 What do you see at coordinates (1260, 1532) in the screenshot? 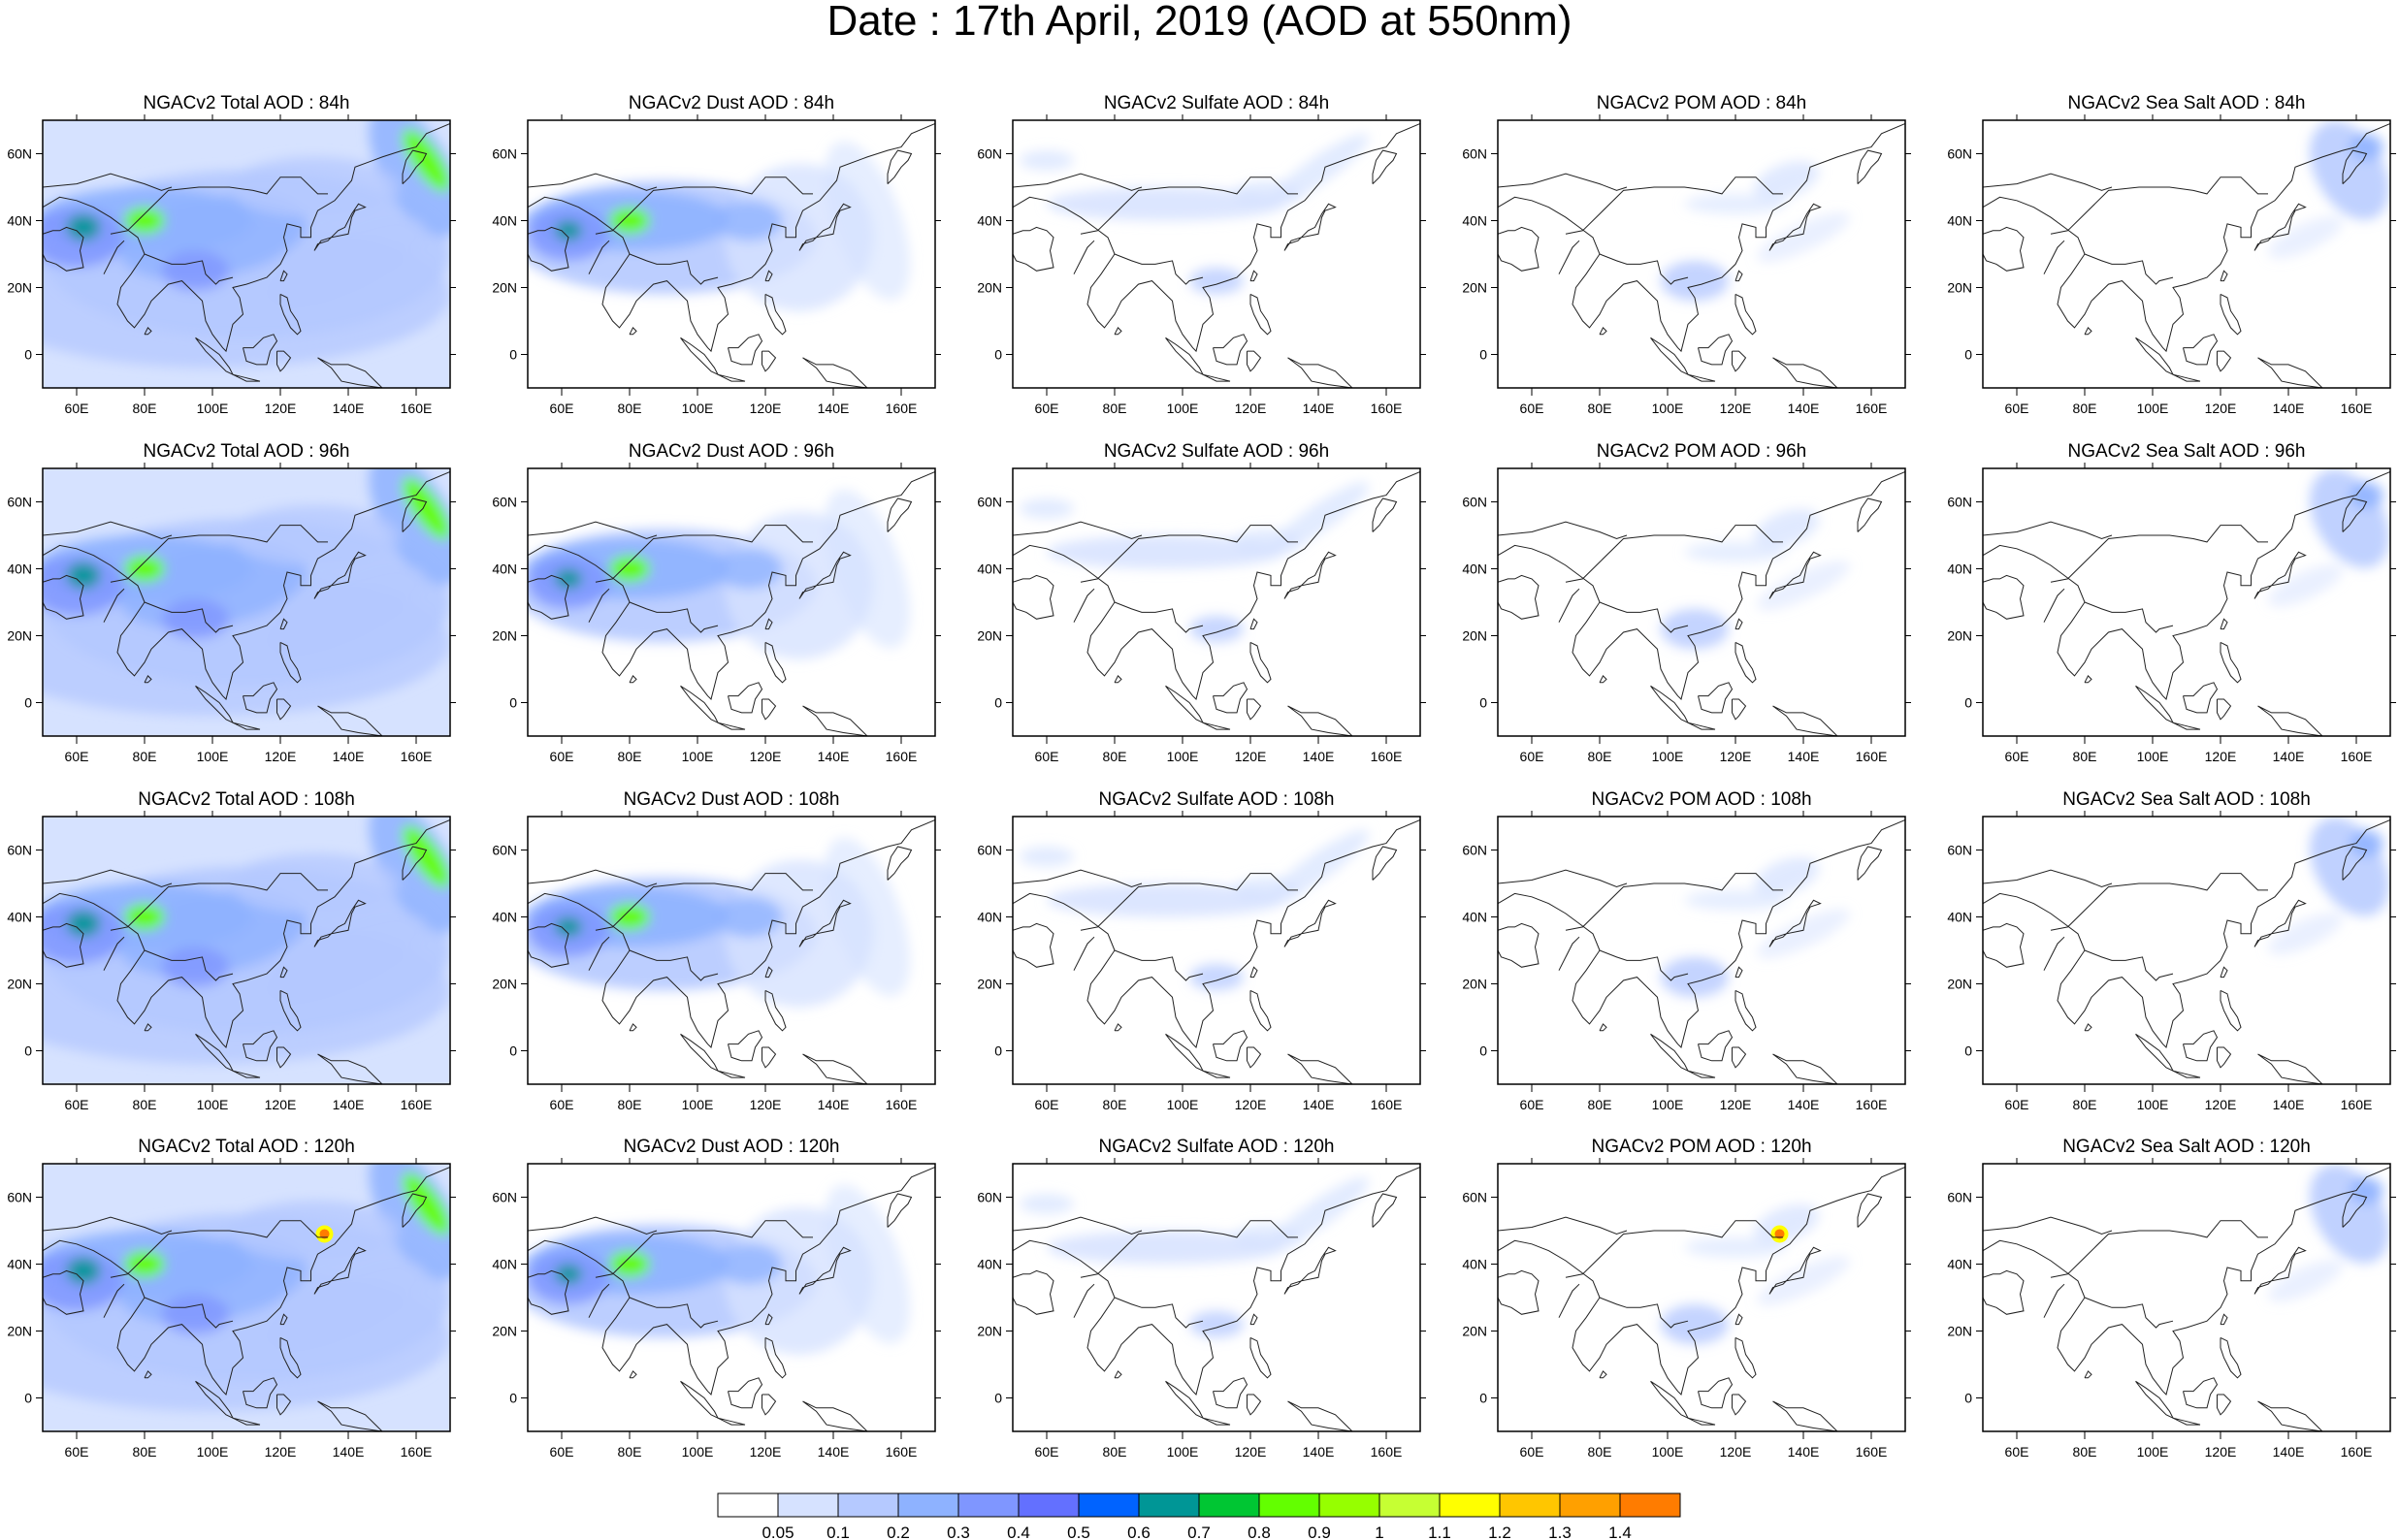
I see `colorbar-label: 0.8` at bounding box center [1260, 1532].